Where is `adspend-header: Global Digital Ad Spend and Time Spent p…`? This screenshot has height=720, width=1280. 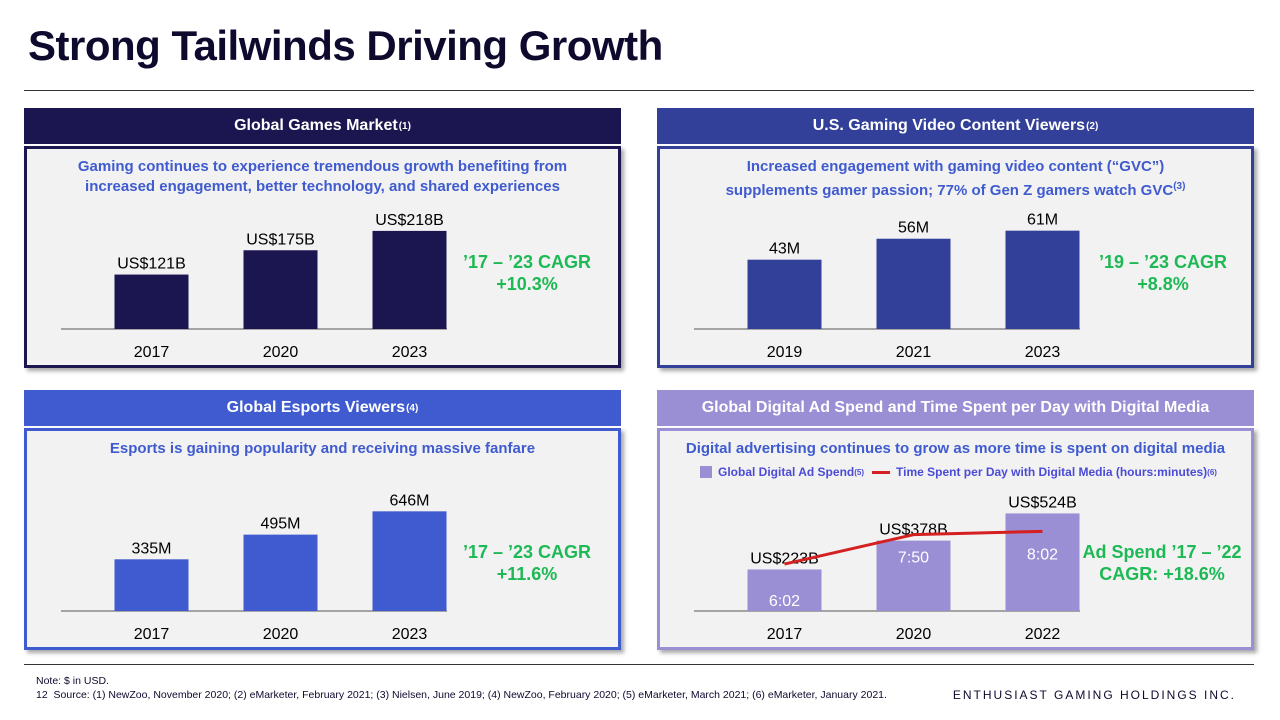
adspend-header: Global Digital Ad Spend and Time Spent p… is located at coordinates (955, 408).